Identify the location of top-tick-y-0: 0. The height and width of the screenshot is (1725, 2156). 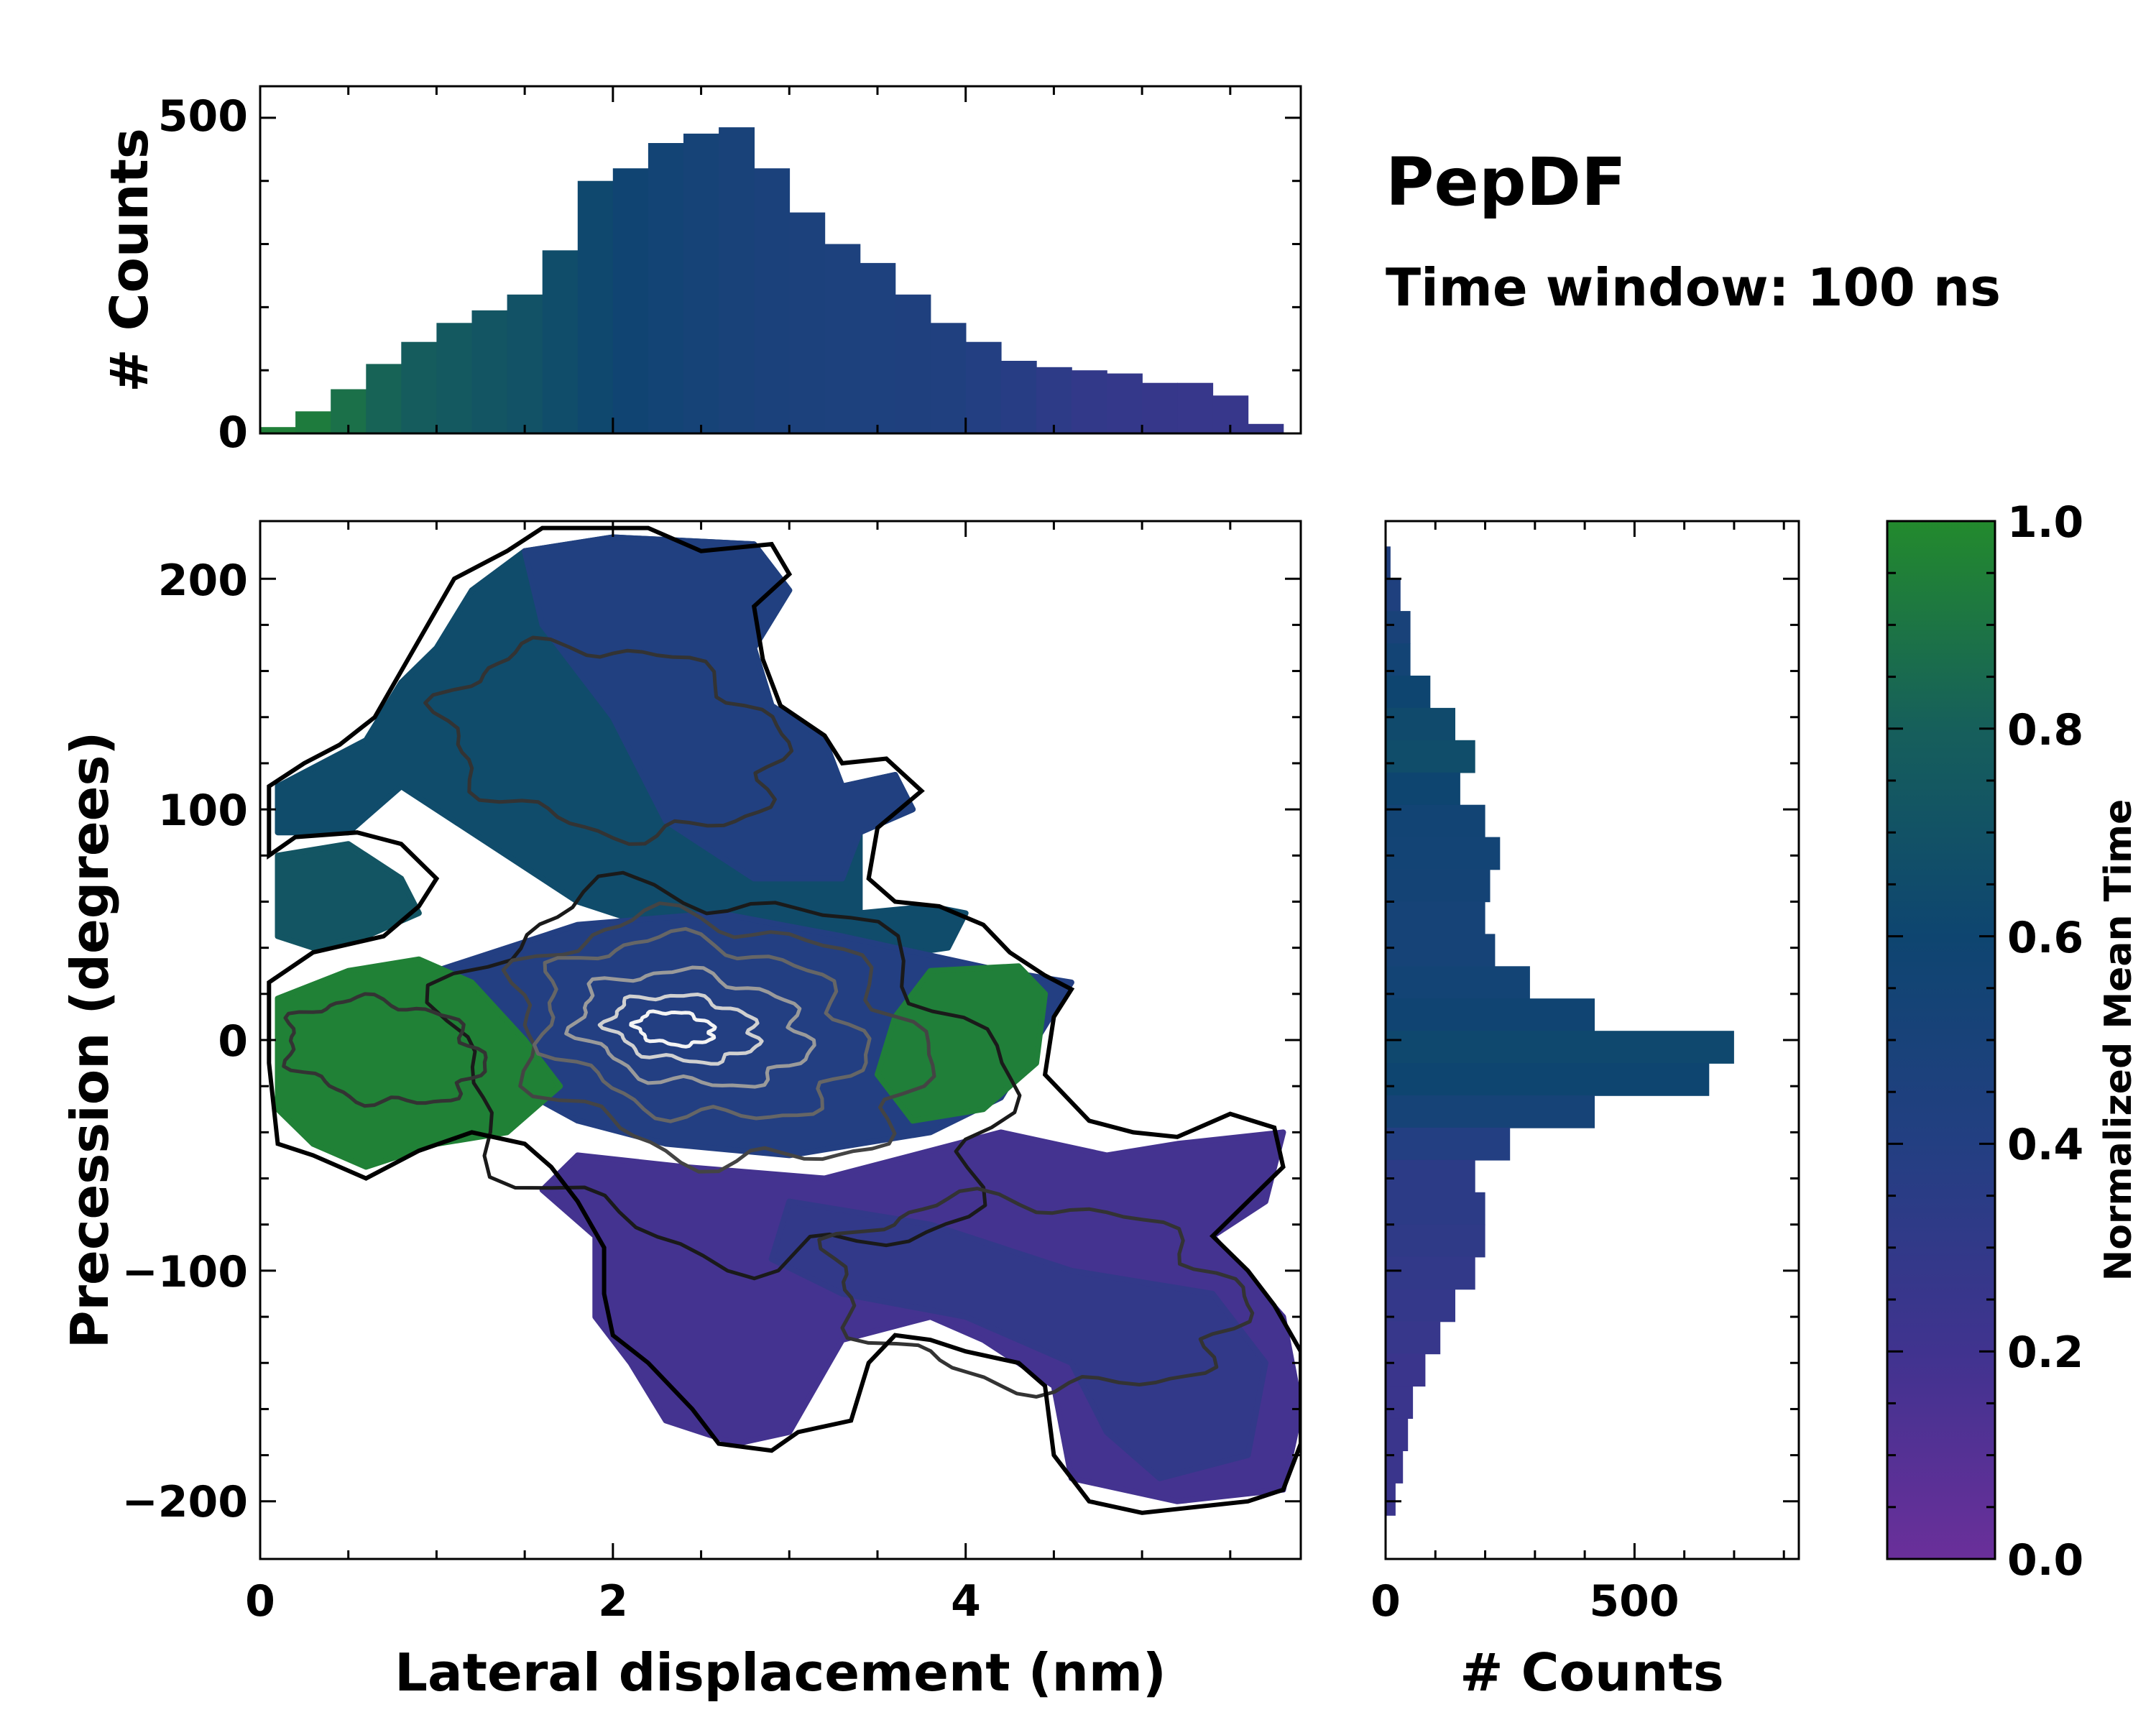
(233, 433).